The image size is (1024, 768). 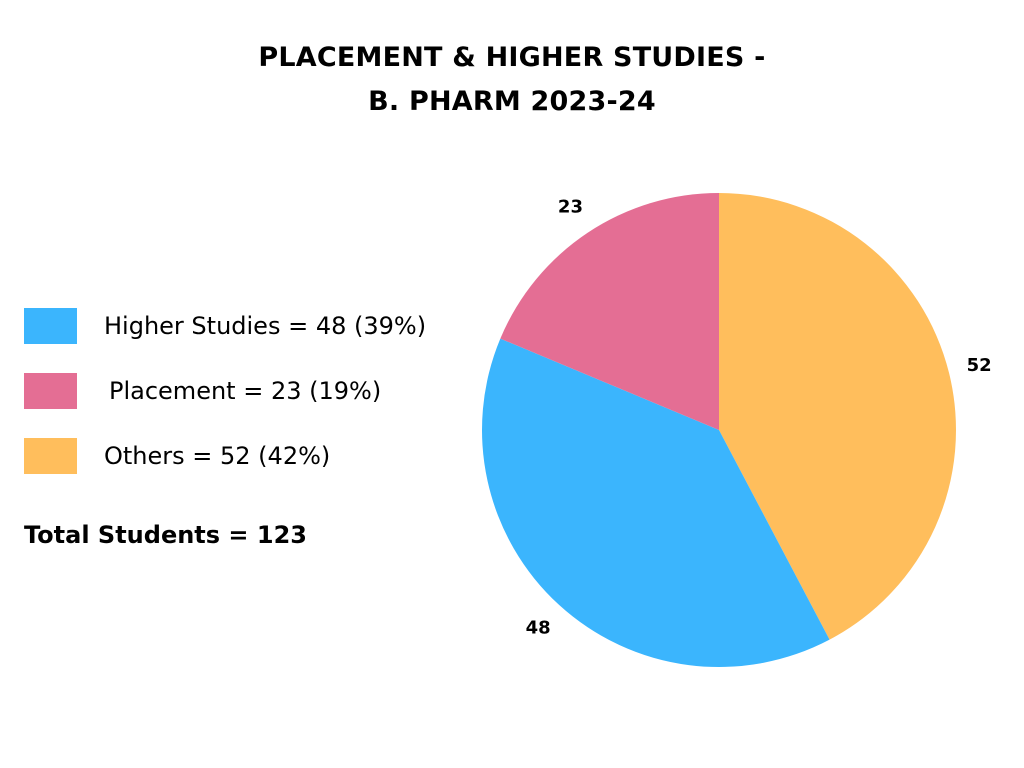 I want to click on legend-swatch-placement, so click(x=50, y=391).